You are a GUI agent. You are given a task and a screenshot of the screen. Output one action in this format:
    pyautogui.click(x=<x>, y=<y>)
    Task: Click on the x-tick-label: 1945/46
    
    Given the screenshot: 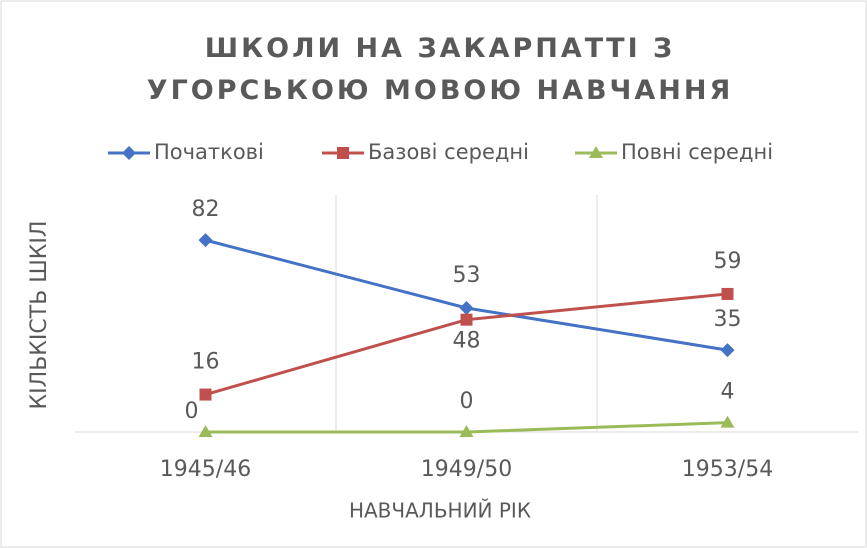 What is the action you would take?
    pyautogui.click(x=205, y=469)
    